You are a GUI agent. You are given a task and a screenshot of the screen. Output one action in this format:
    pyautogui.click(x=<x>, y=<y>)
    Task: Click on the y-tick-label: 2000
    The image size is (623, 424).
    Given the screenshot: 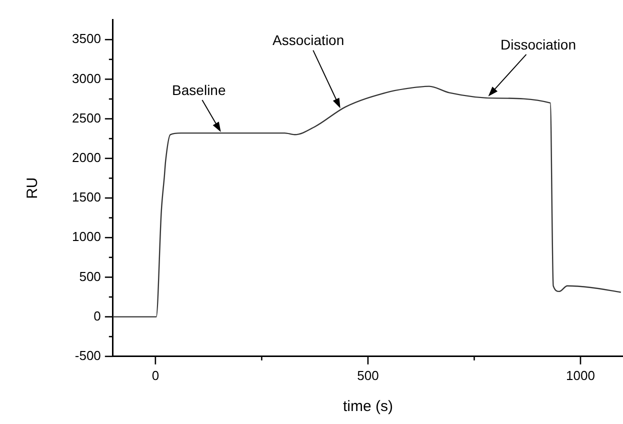 What is the action you would take?
    pyautogui.click(x=86, y=157)
    